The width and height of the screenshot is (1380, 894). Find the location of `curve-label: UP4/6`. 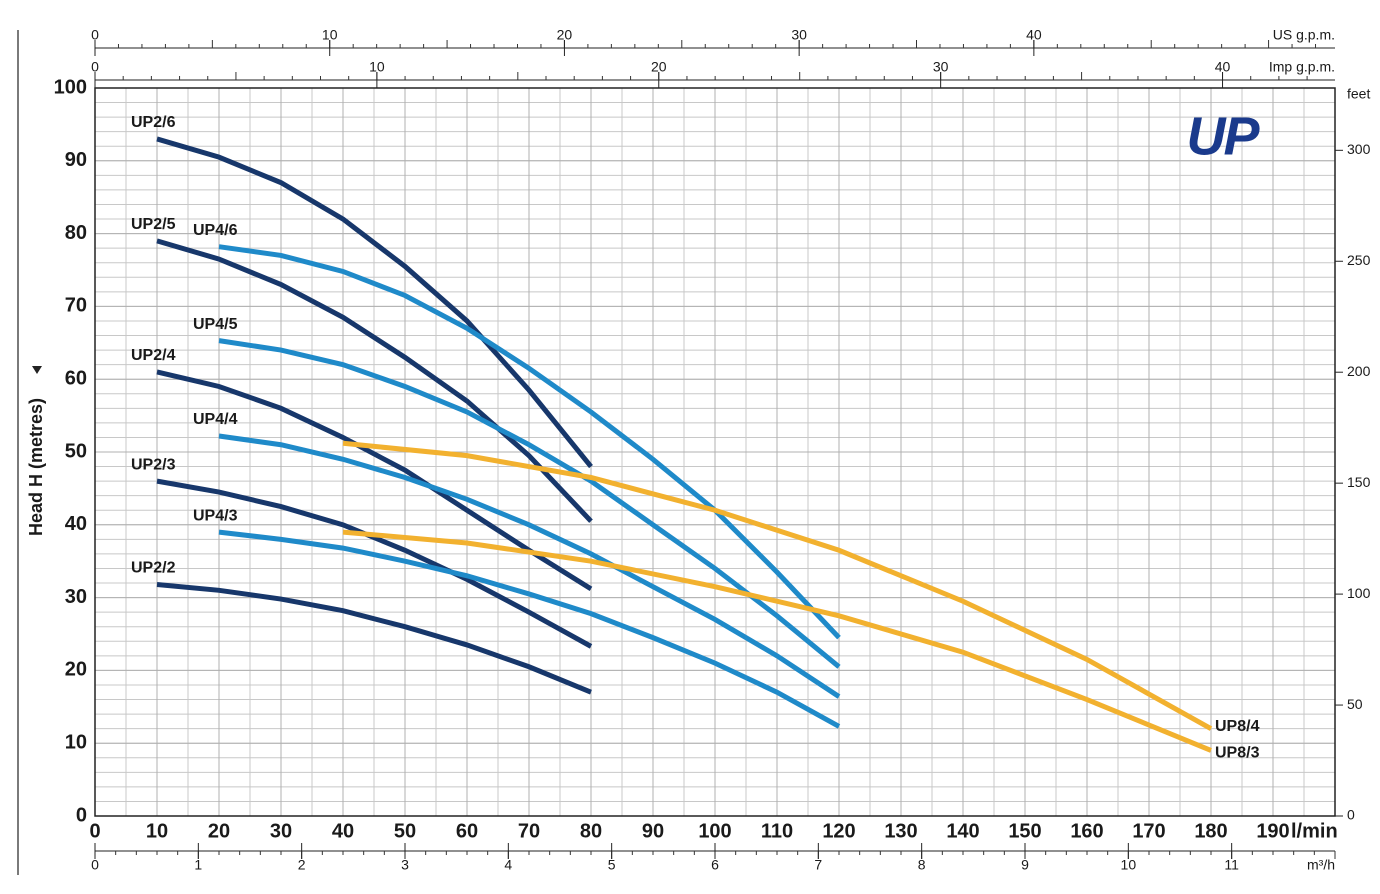

curve-label: UP4/6 is located at coordinates (215, 230).